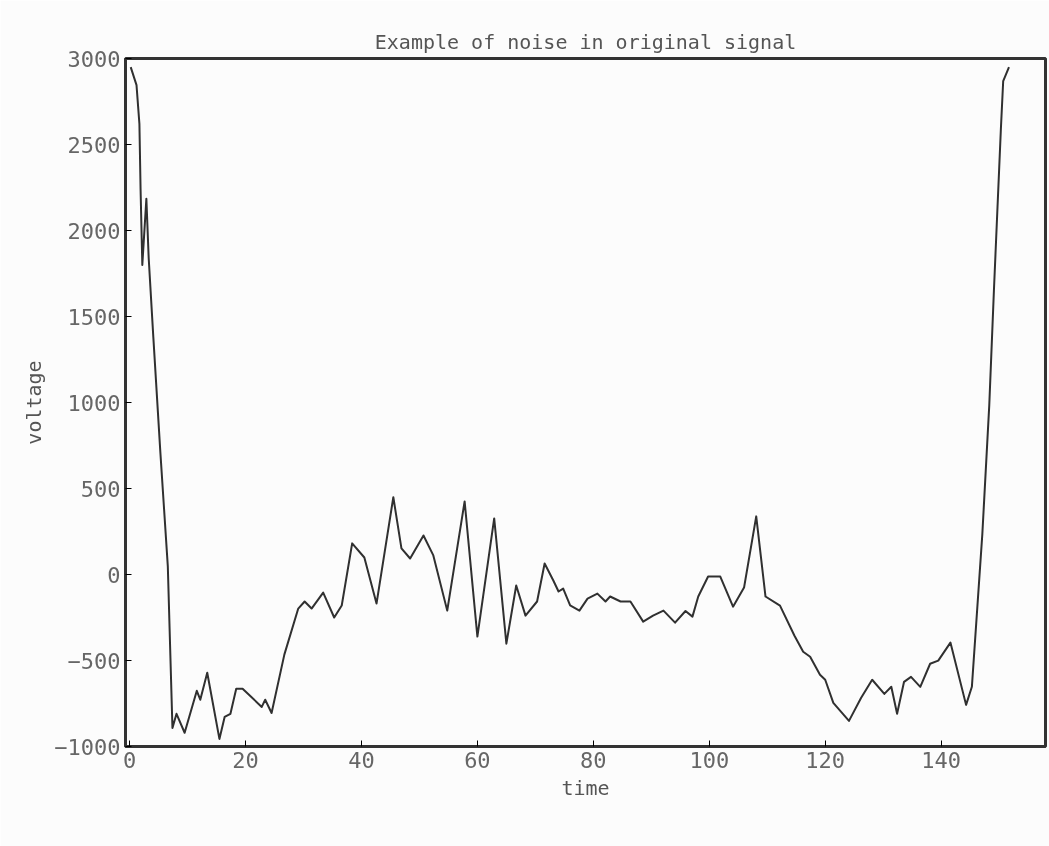  Describe the element at coordinates (94, 661) in the screenshot. I see `y-tick-label: −500` at that location.